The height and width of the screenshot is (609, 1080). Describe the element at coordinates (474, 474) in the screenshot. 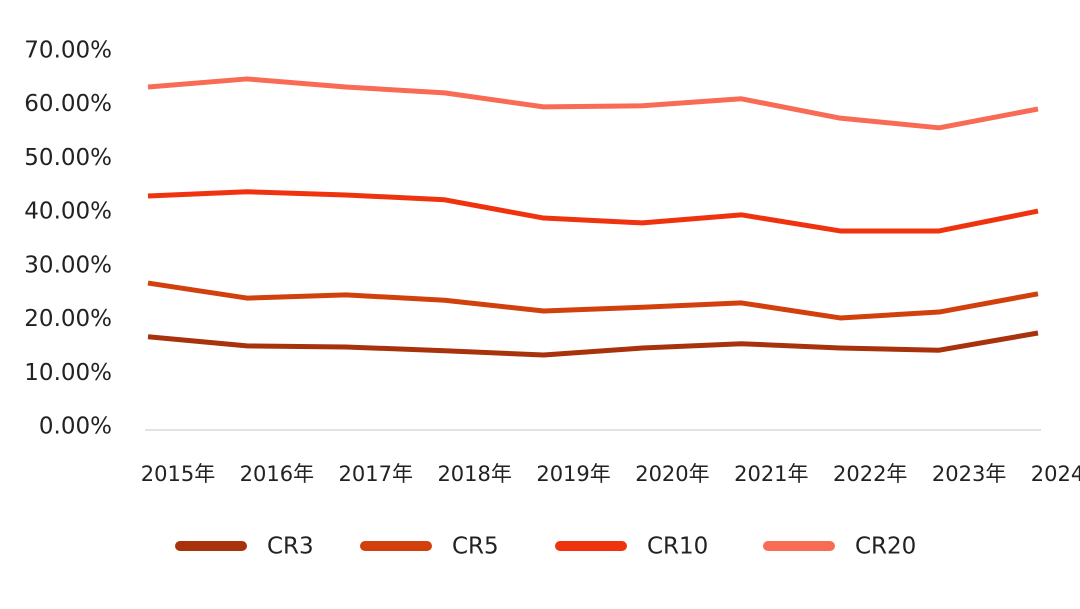

I see `x-tick-label: 2018年` at that location.